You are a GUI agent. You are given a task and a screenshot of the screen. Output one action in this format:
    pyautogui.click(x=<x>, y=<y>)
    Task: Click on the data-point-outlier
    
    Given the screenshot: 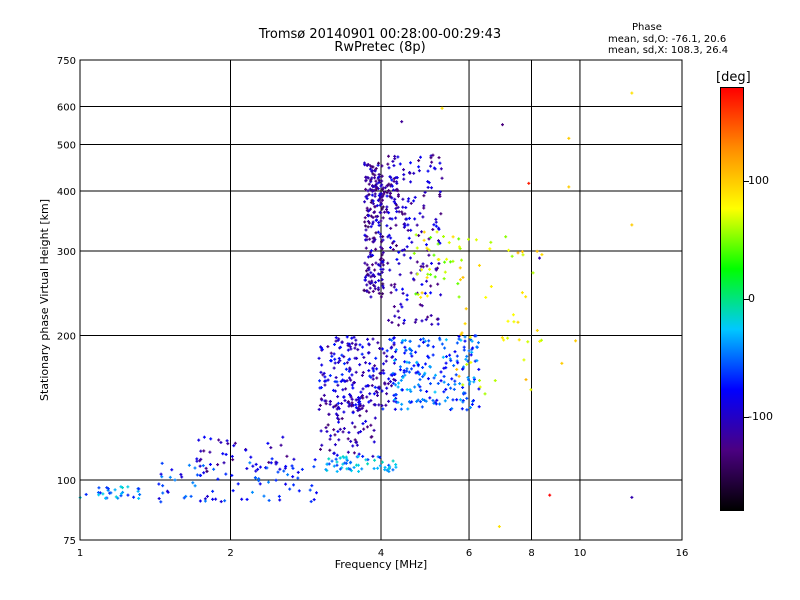 What is the action you would take?
    pyautogui.click(x=576, y=341)
    